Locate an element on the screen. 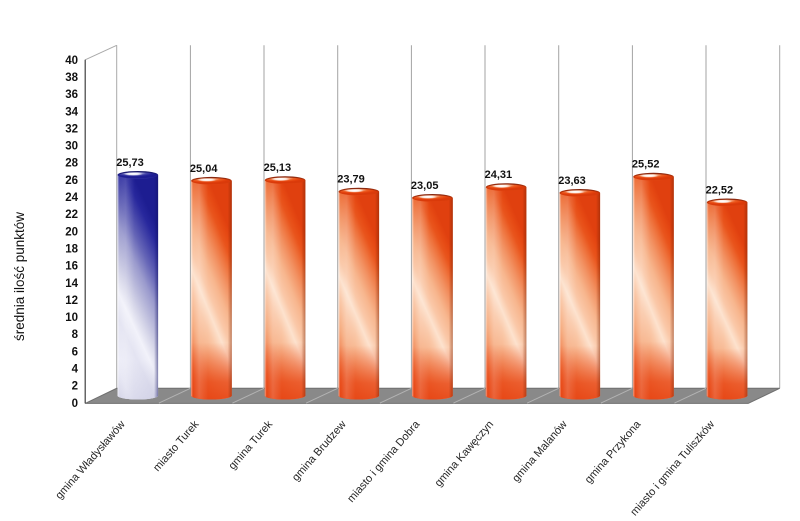  svg-text: 23,63 is located at coordinates (572, 181).